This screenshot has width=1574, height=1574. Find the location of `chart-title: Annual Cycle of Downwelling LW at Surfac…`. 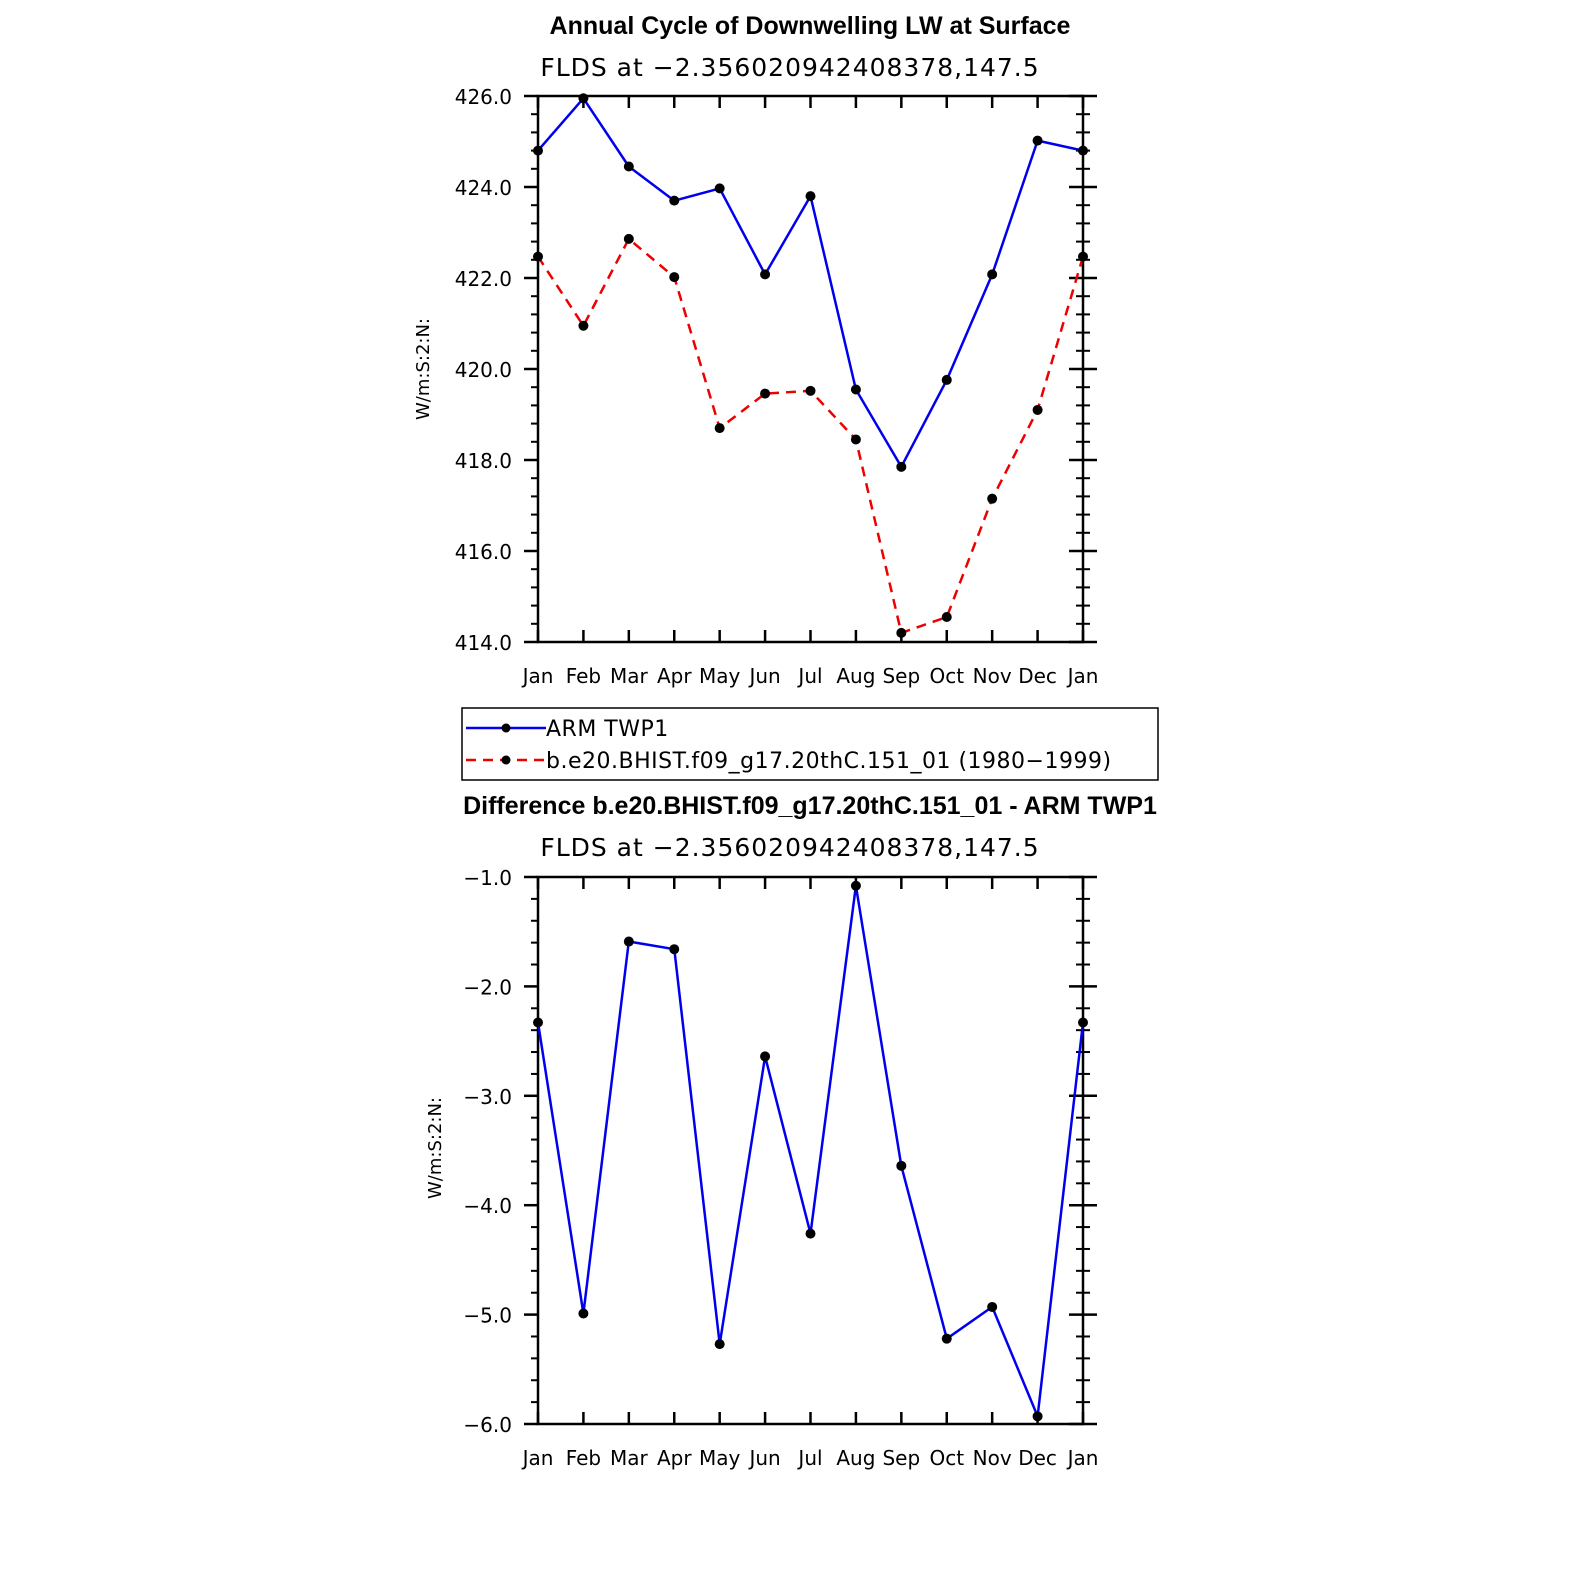

chart-title: Annual Cycle of Downwelling LW at Surfac… is located at coordinates (810, 26).